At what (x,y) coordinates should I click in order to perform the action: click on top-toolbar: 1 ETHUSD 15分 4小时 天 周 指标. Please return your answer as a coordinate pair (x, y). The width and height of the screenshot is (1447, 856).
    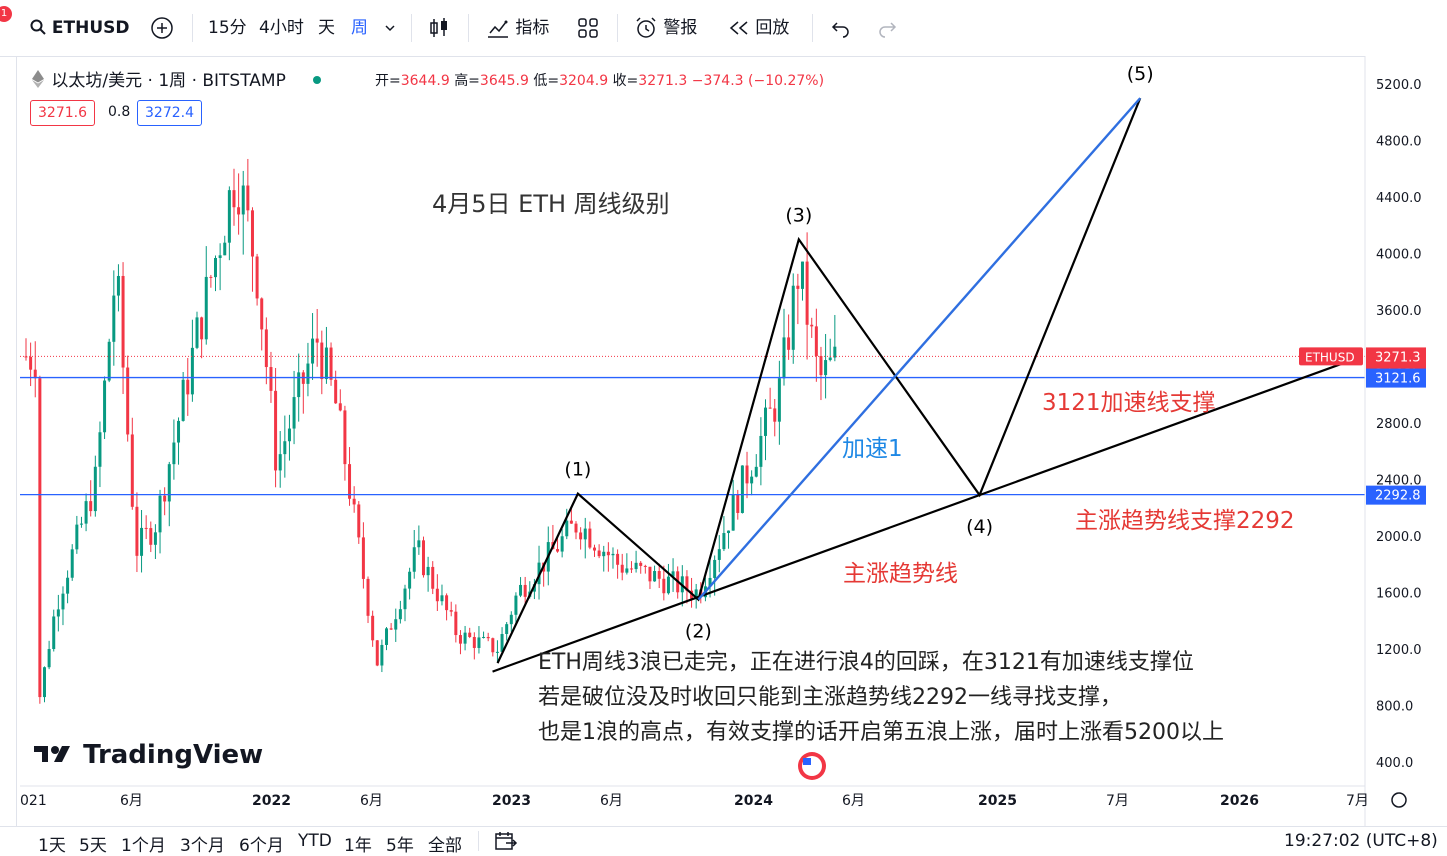
    Looking at the image, I should click on (723, 28).